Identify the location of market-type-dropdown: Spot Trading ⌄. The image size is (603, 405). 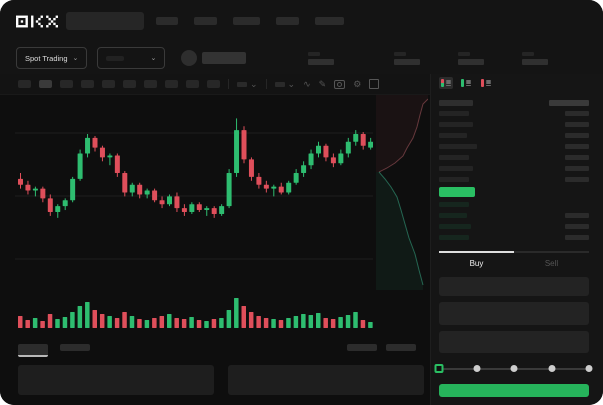
(52, 58).